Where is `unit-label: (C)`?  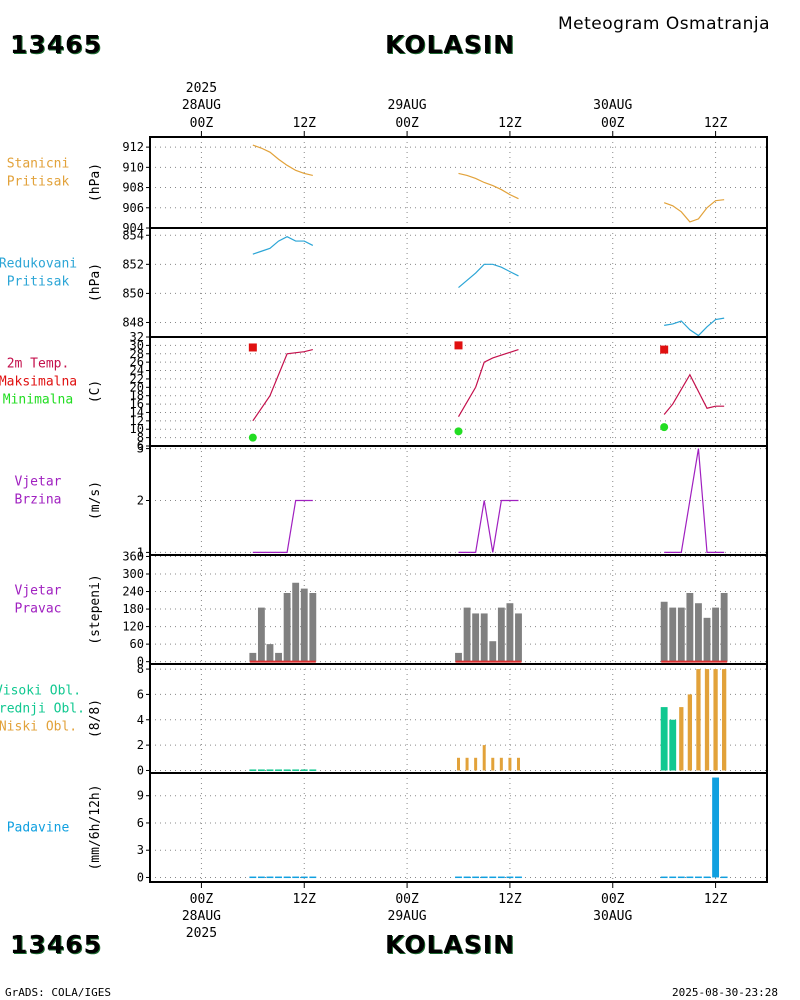
unit-label: (C) is located at coordinates (95, 391).